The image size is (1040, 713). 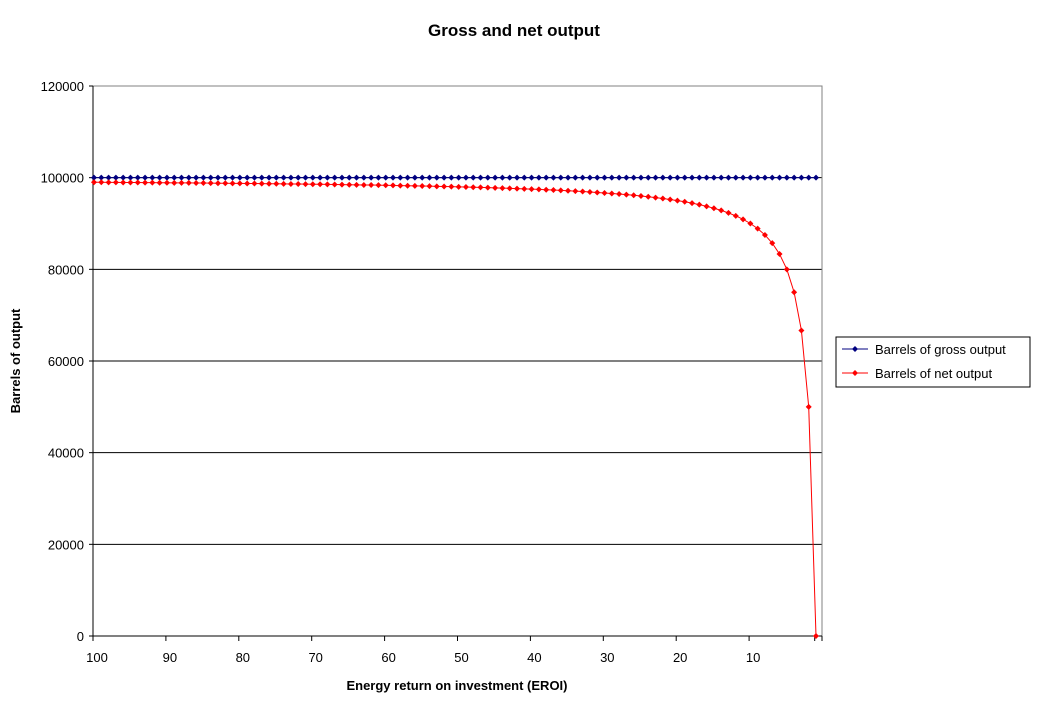 What do you see at coordinates (680, 657) in the screenshot?
I see `x-tick-label: 20` at bounding box center [680, 657].